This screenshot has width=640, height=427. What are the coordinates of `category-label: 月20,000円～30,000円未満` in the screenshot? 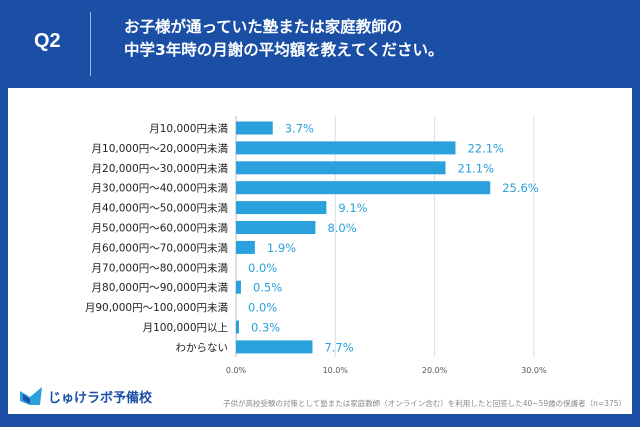 It's located at (160, 169).